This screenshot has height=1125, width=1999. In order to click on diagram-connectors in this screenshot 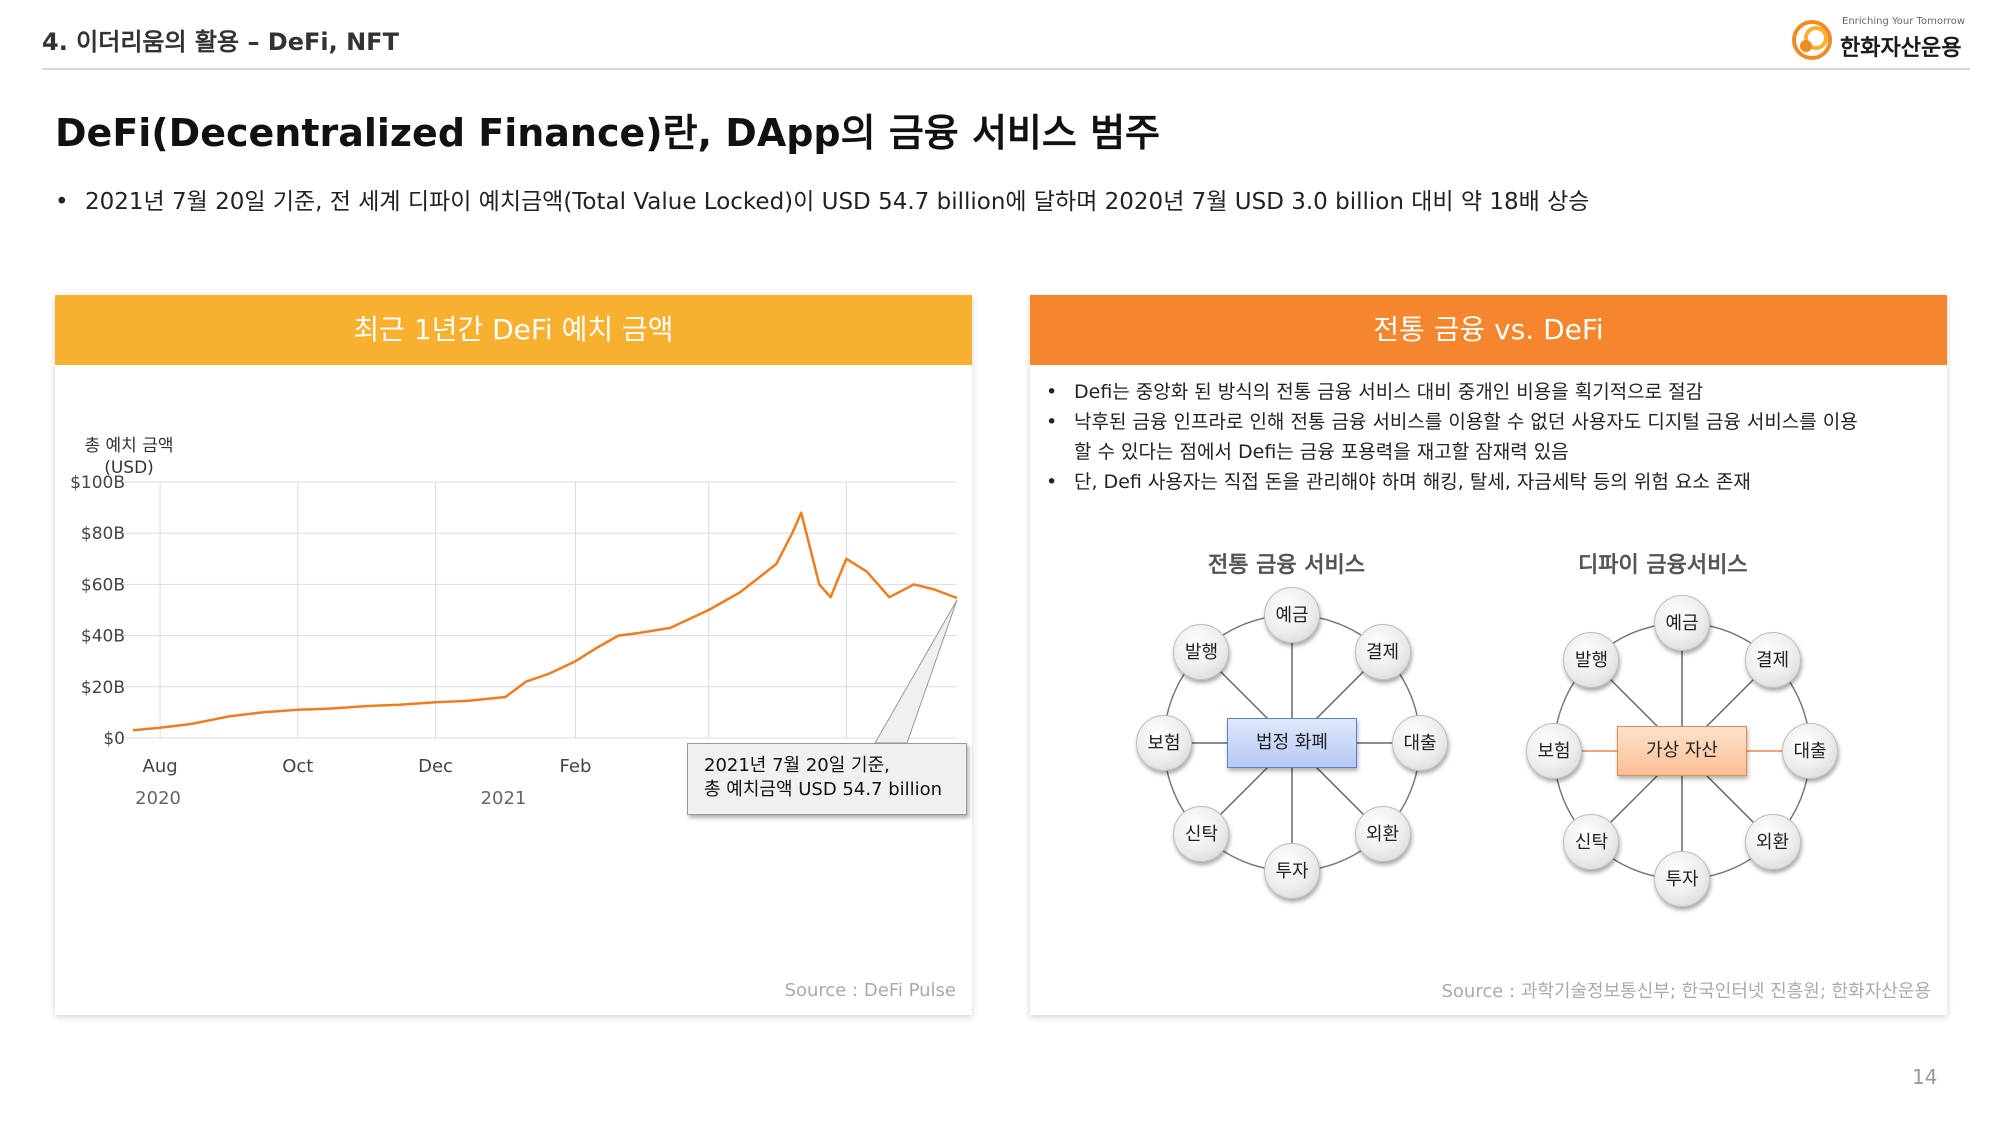, I will do `click(1682, 751)`.